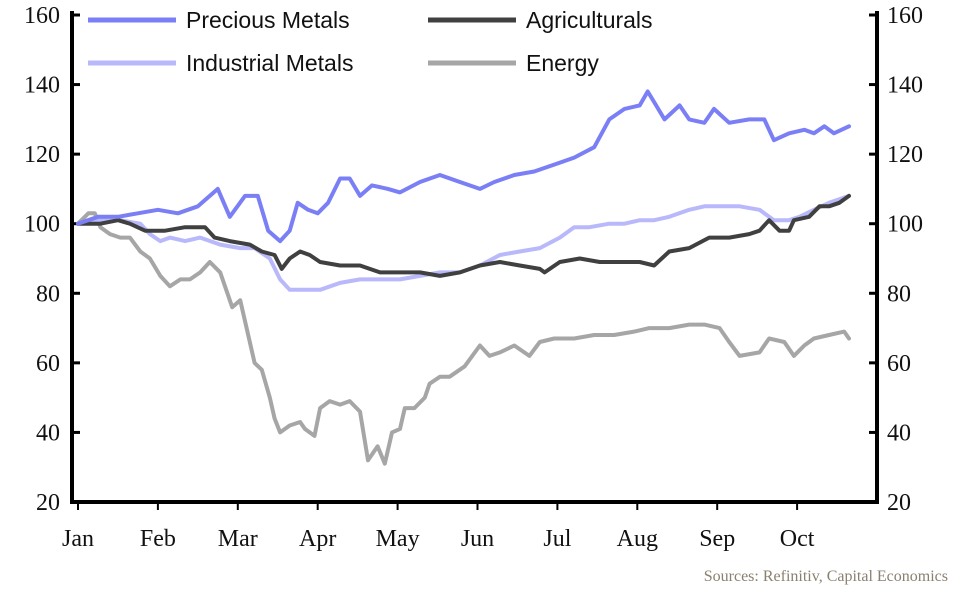 This screenshot has height=600, width=960. I want to click on legend-label: Precious Metals, so click(268, 20).